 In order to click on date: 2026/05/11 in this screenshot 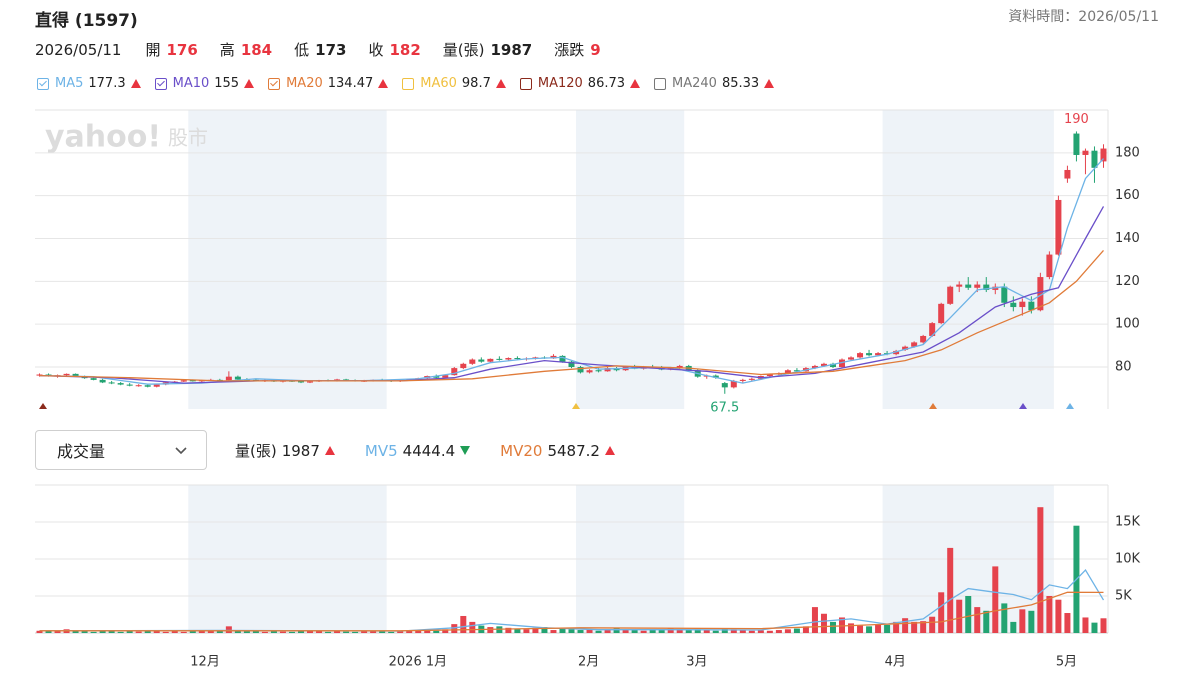, I will do `click(78, 49)`.